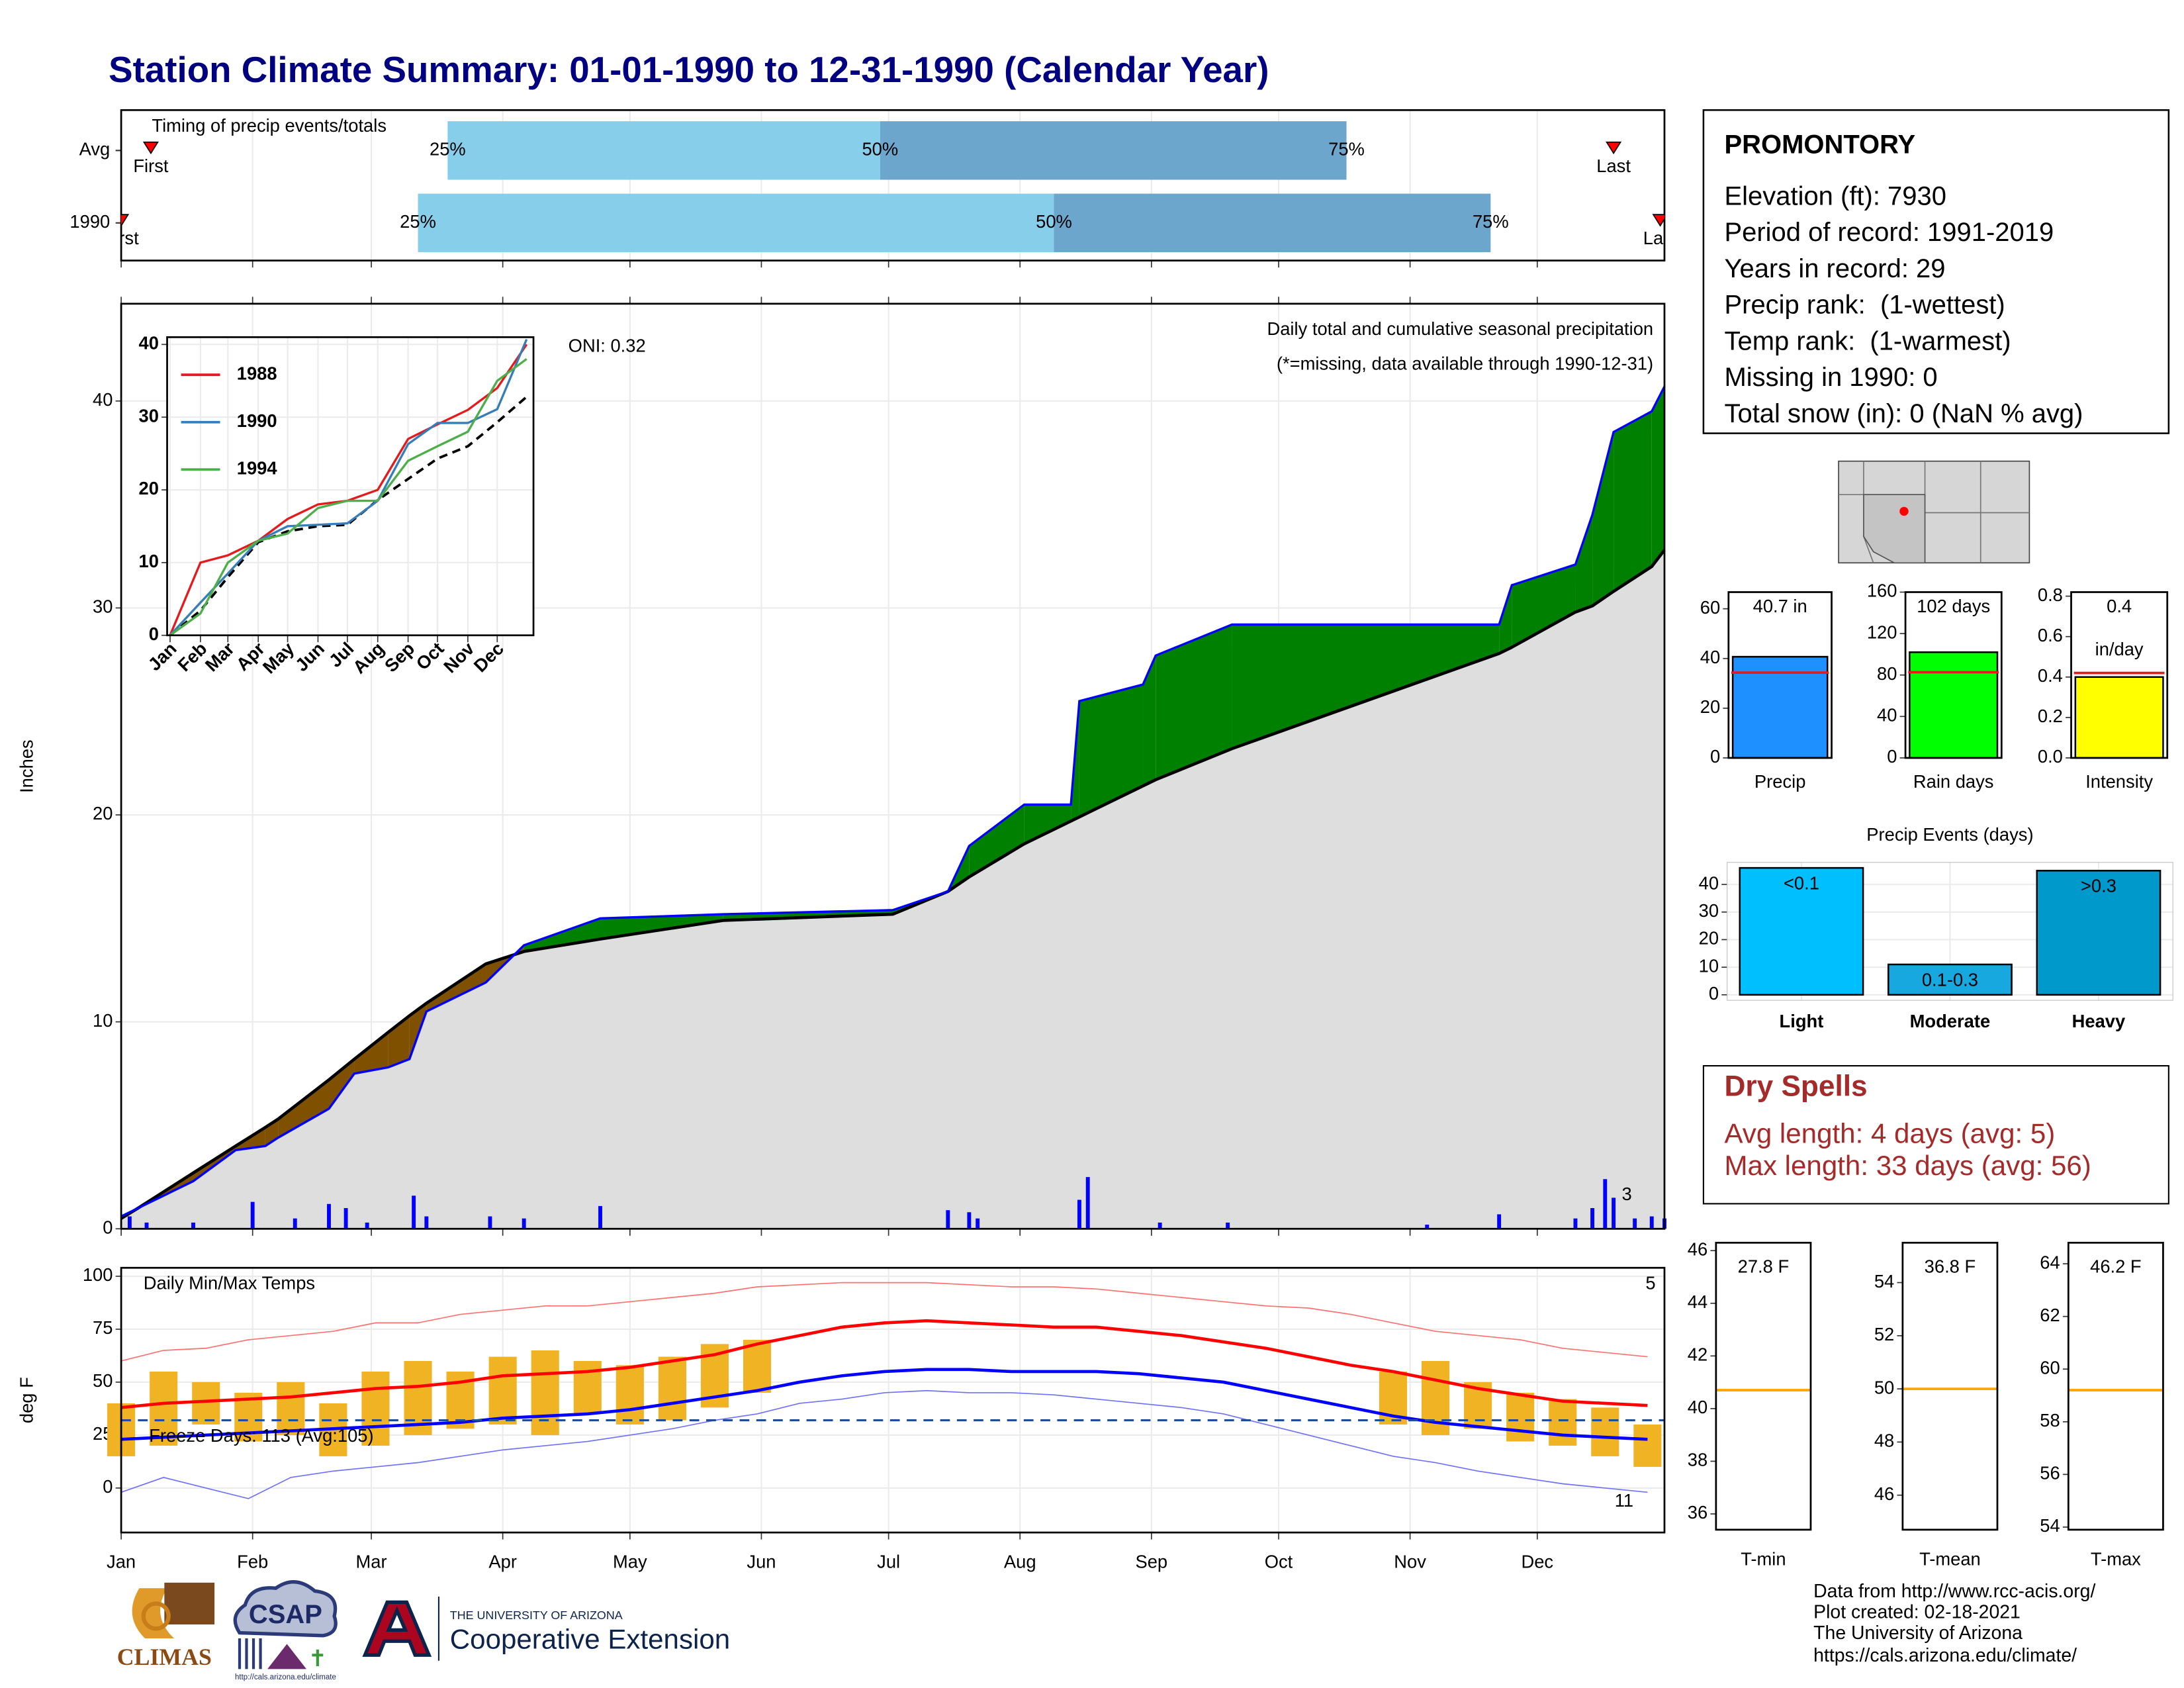 The image size is (2184, 1688). I want to click on quantile-label: 75%, so click(1491, 221).